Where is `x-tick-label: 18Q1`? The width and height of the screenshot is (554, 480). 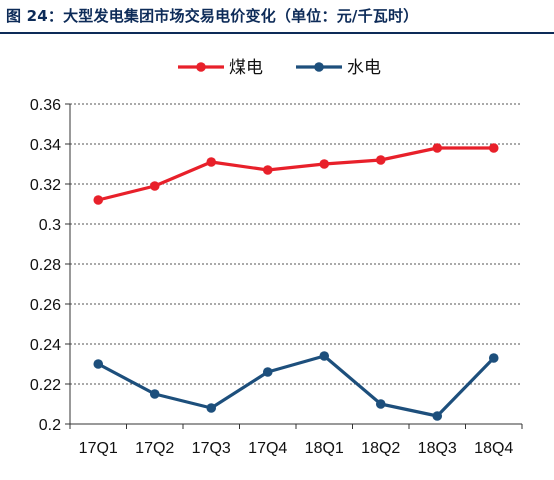 x-tick-label: 18Q1 is located at coordinates (324, 448).